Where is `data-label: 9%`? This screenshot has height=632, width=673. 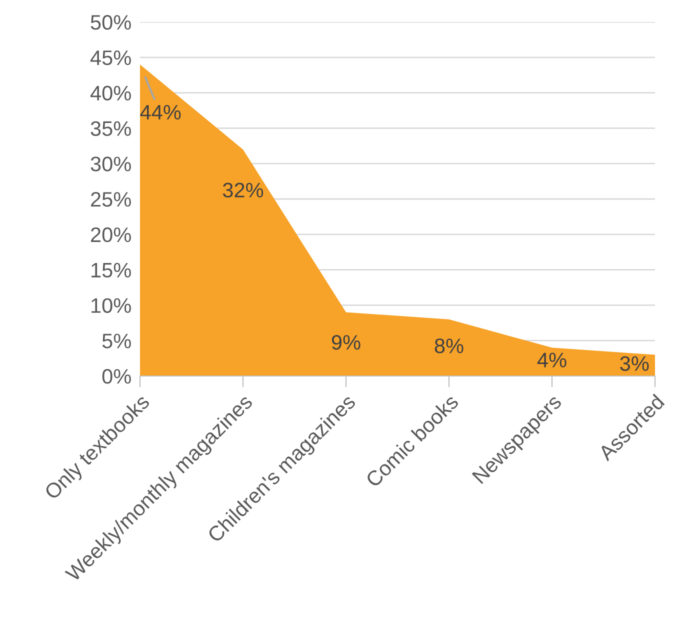 data-label: 9% is located at coordinates (346, 342).